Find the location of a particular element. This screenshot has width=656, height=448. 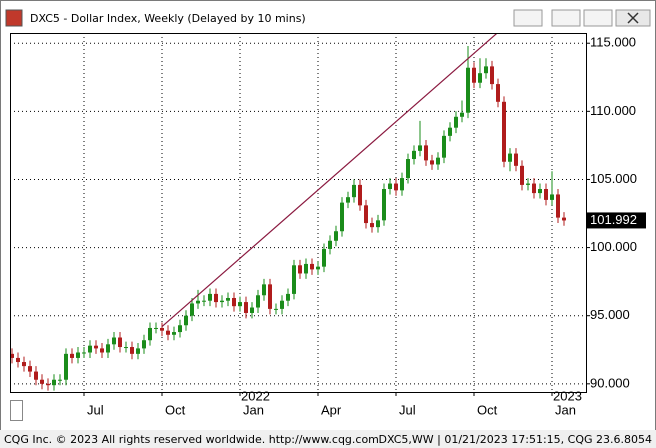

link-button is located at coordinates (528, 18).